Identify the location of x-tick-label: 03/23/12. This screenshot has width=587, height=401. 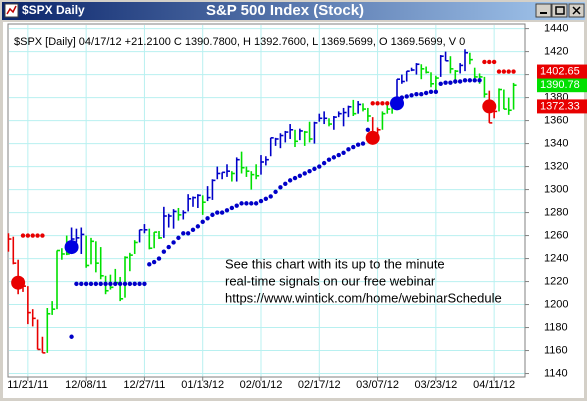
(435, 385).